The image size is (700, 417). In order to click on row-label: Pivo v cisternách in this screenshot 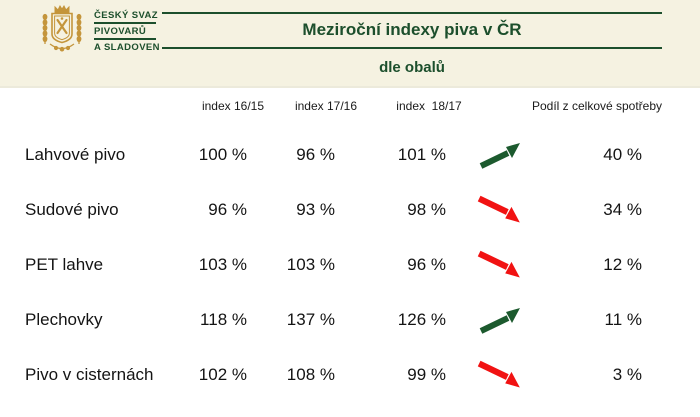, I will do `click(89, 374)`.